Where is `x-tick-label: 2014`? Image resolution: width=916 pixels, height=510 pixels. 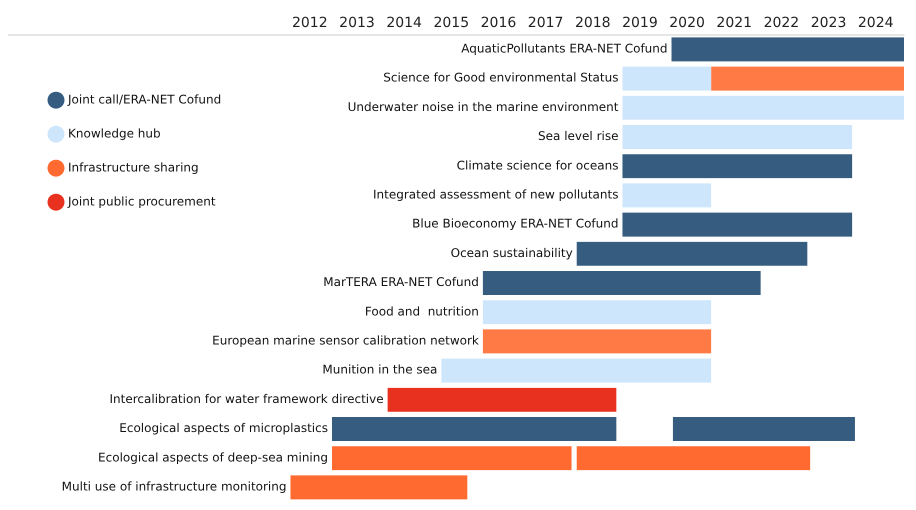 x-tick-label: 2014 is located at coordinates (404, 23).